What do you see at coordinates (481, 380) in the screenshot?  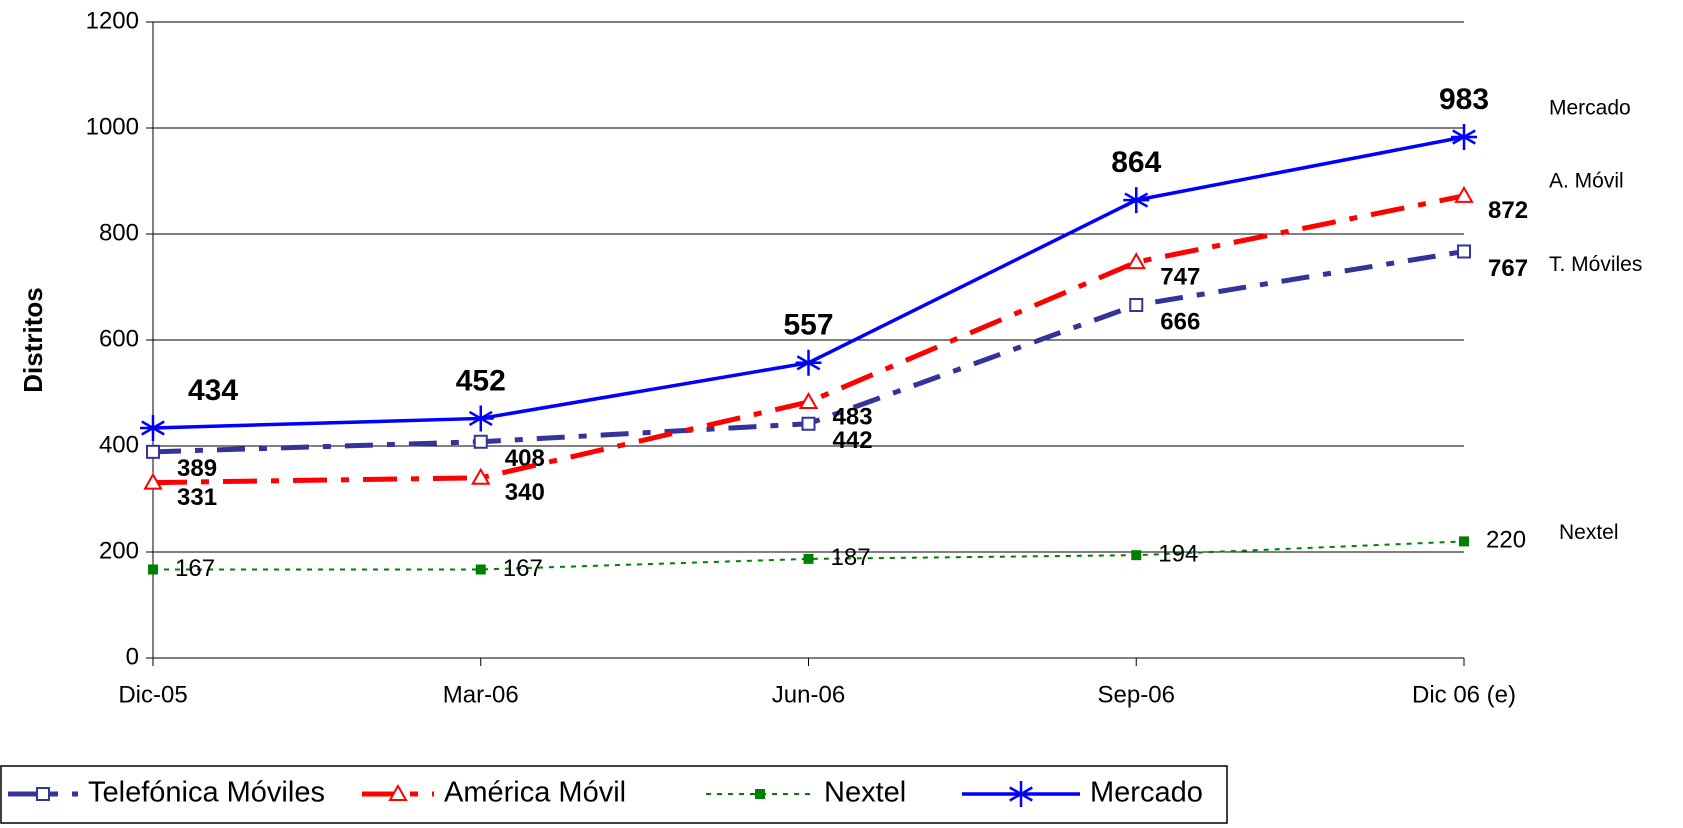 I see `data-label: 452` at bounding box center [481, 380].